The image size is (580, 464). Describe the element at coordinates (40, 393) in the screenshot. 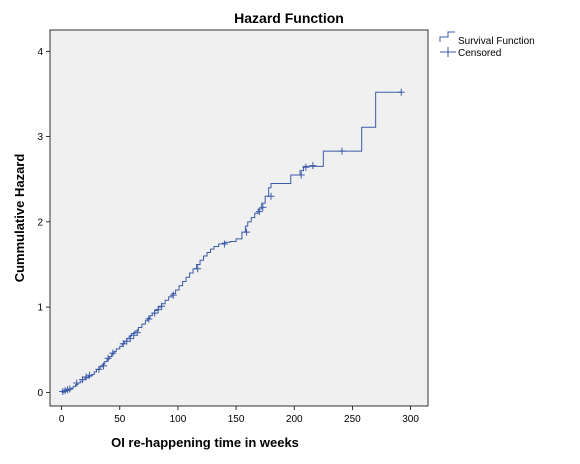

I see `y-tick-label: 0` at that location.